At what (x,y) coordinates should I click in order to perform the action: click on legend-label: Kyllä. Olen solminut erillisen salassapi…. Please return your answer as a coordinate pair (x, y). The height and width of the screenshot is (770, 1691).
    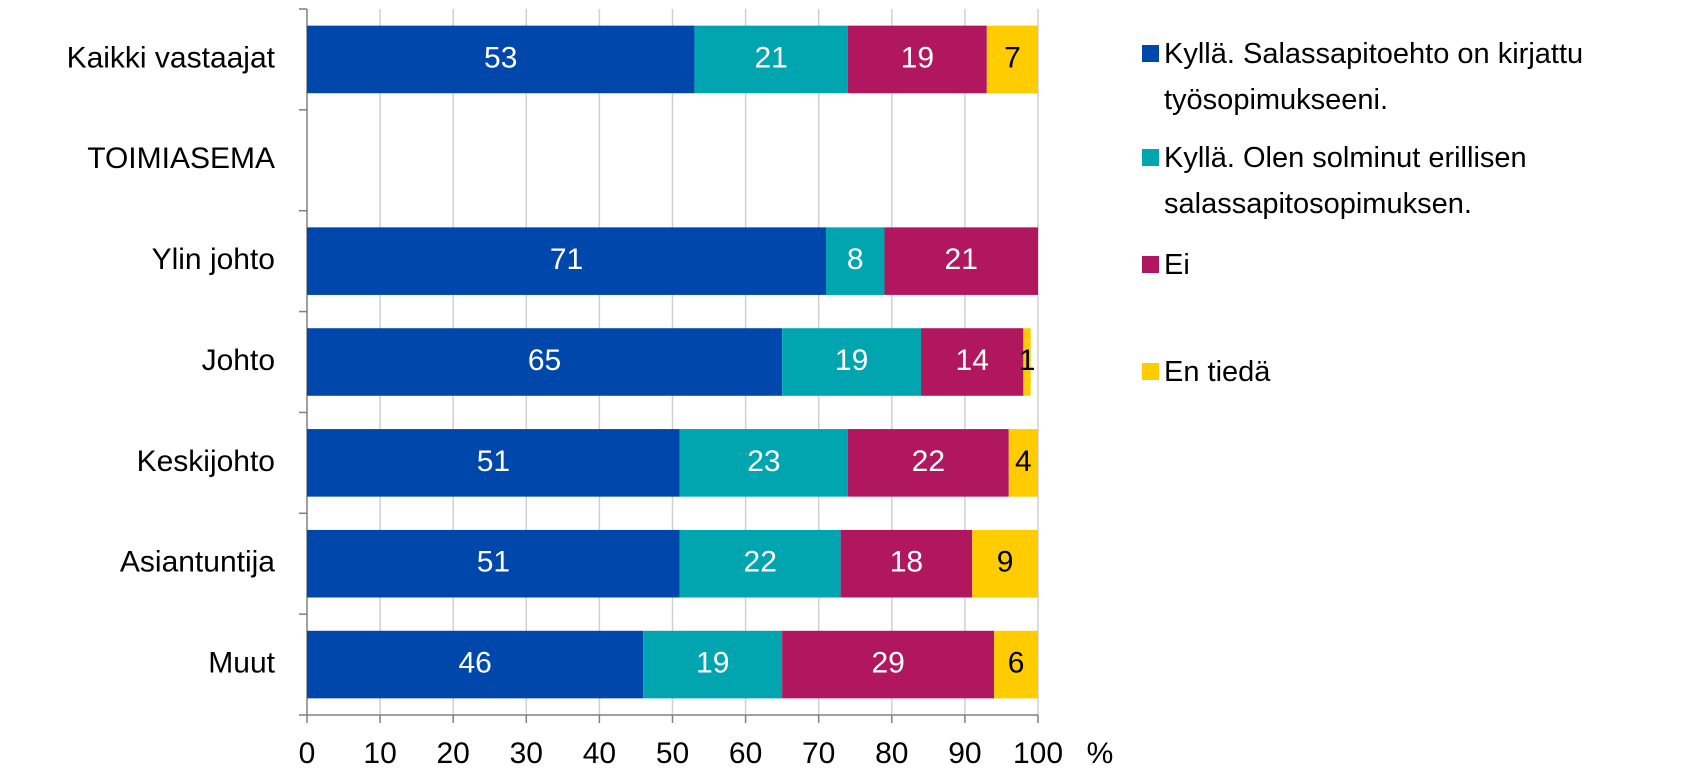
    Looking at the image, I should click on (1345, 181).